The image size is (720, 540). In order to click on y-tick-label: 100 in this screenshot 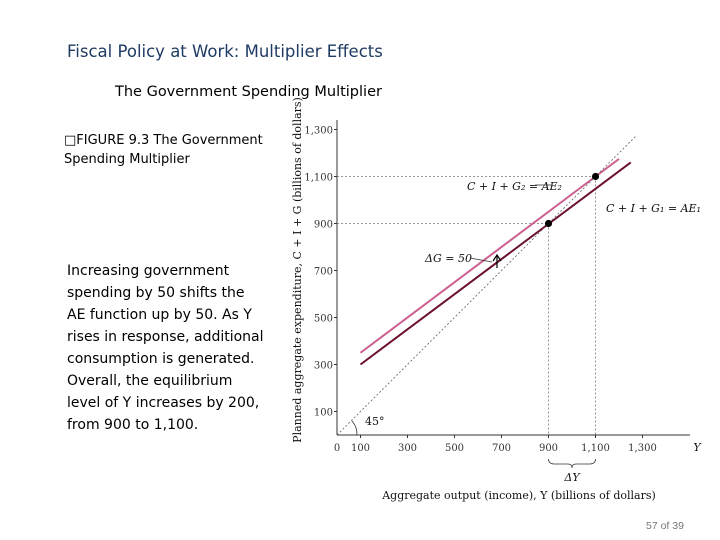, I will do `click(323, 413)`.